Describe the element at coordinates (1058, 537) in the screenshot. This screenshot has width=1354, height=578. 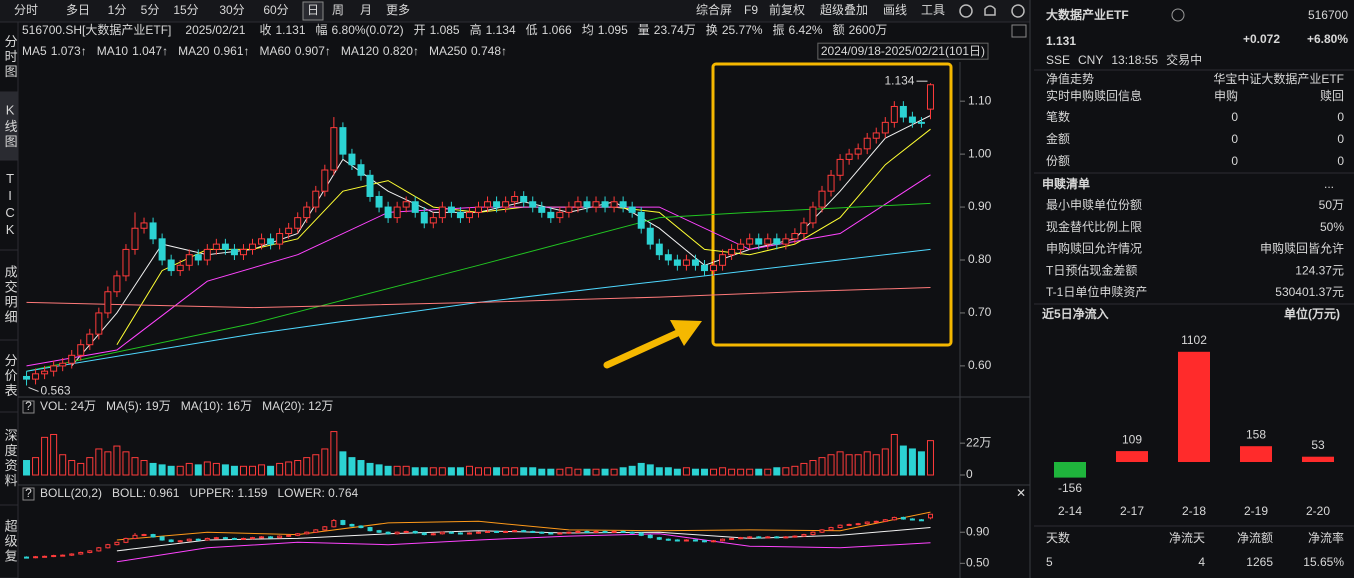
I see `summary-header: 天数` at that location.